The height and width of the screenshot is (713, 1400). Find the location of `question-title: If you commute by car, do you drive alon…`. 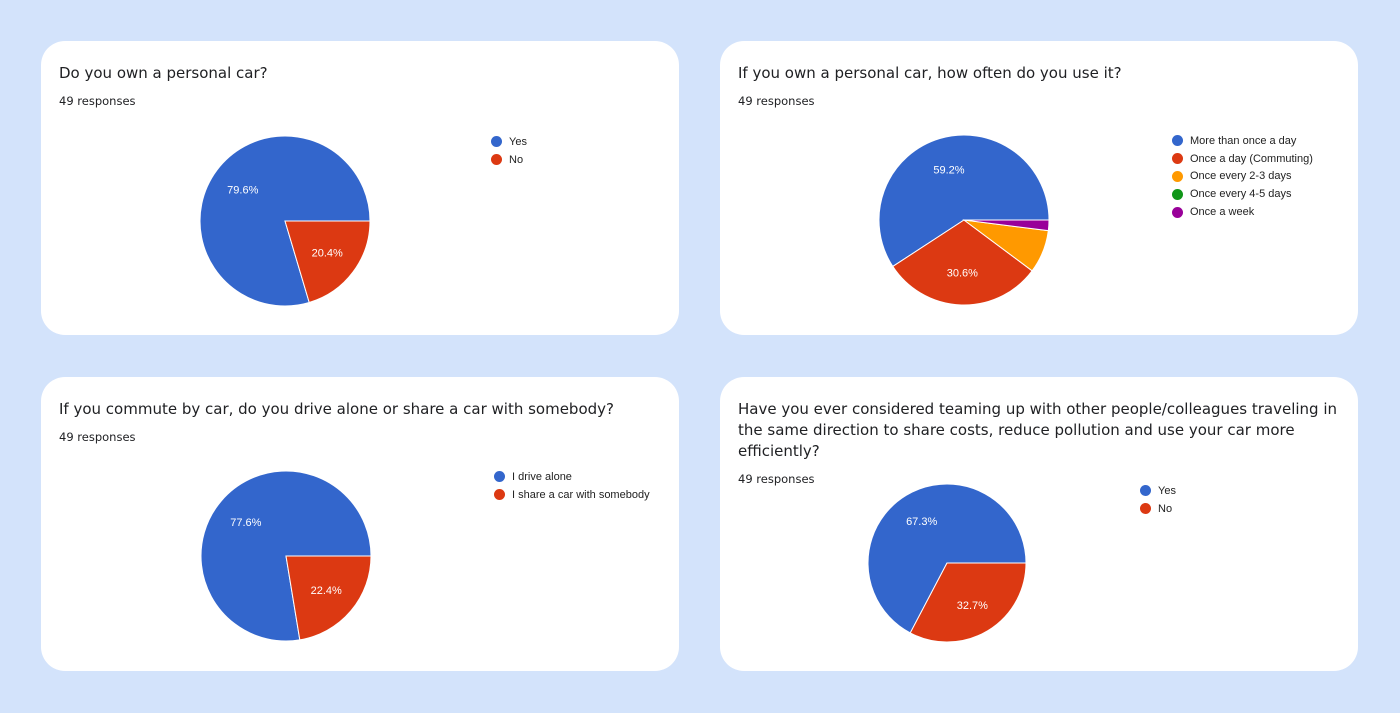

question-title: If you commute by car, do you drive alon… is located at coordinates (336, 409).